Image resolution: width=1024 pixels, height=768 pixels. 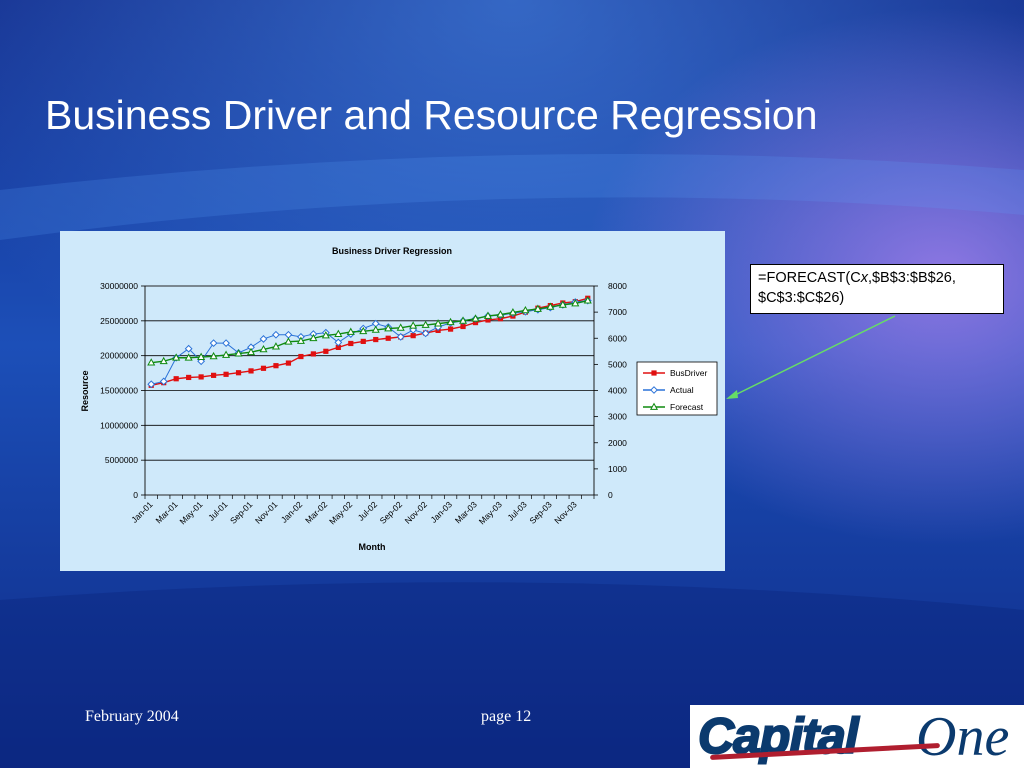 I want to click on y2-tick-label: 4000, so click(x=617, y=391).